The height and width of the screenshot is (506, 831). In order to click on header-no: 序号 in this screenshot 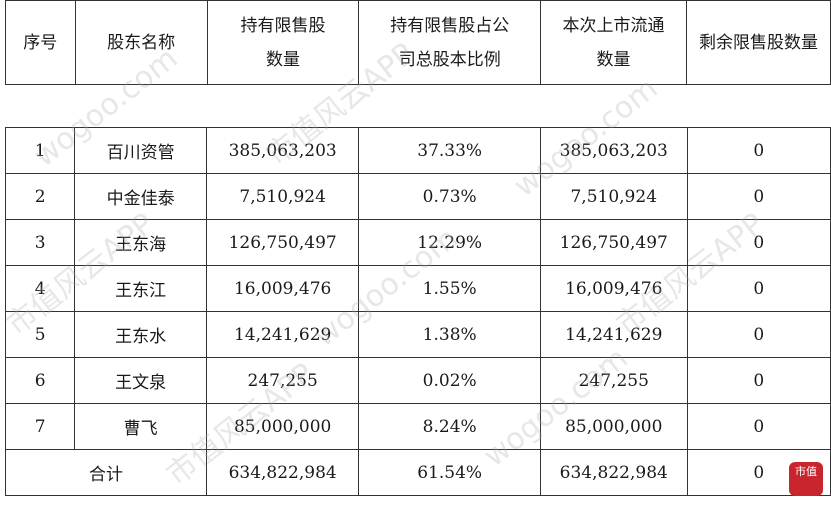, I will do `click(40, 42)`.